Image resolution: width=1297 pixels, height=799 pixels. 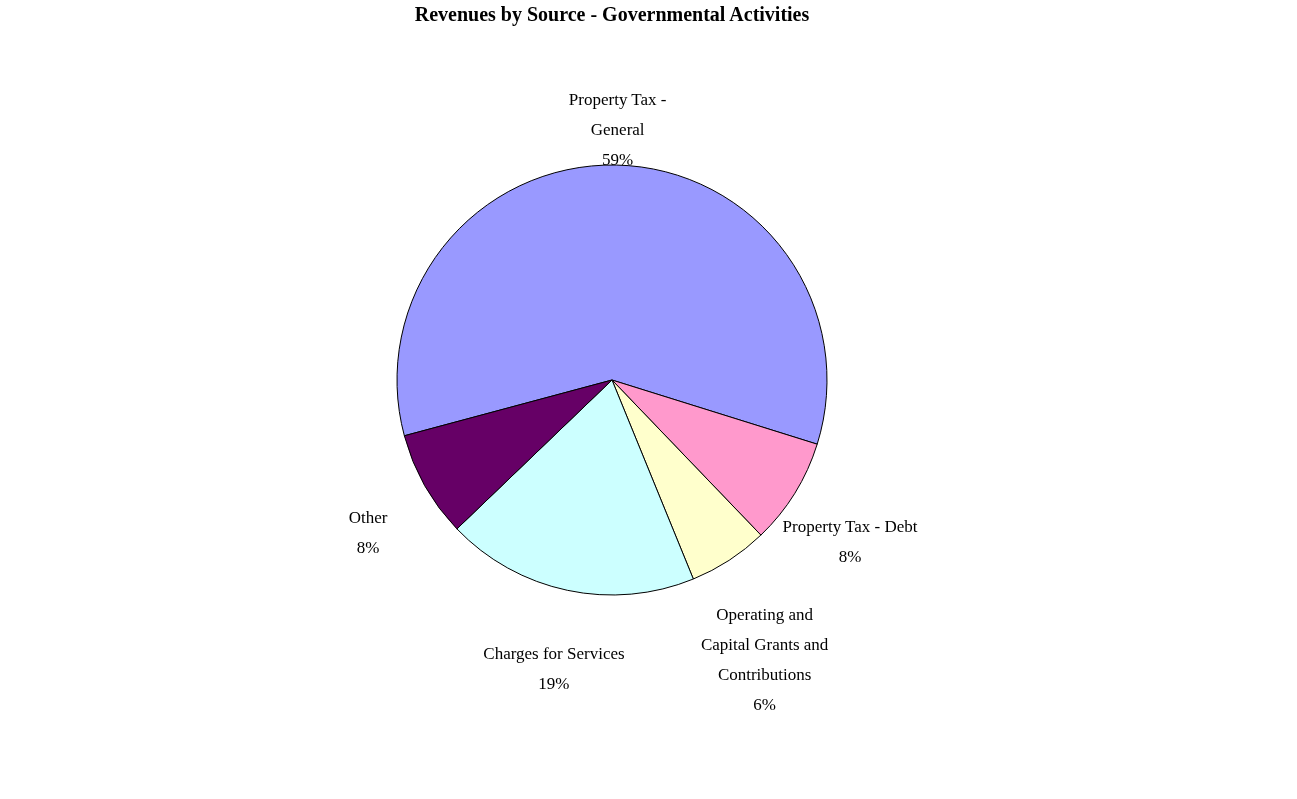 I want to click on slice-label: Charges for Services, so click(x=554, y=653).